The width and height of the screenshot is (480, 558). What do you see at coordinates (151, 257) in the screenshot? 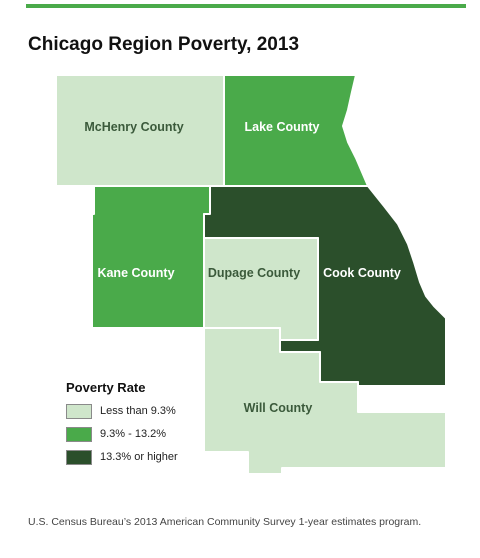
I see `county-kane` at bounding box center [151, 257].